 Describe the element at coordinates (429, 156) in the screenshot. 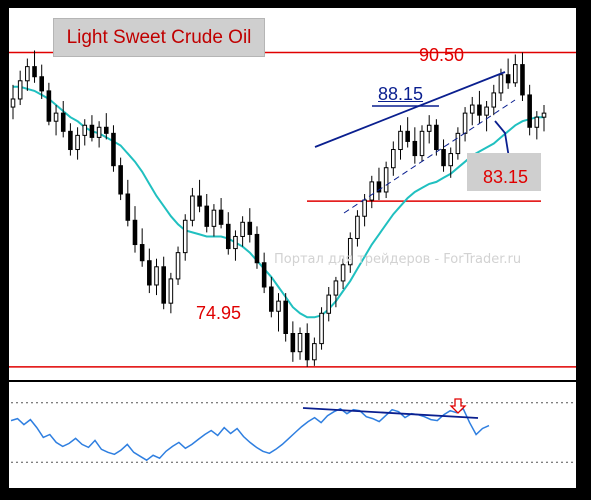

I see `channel-lower-trendline` at that location.